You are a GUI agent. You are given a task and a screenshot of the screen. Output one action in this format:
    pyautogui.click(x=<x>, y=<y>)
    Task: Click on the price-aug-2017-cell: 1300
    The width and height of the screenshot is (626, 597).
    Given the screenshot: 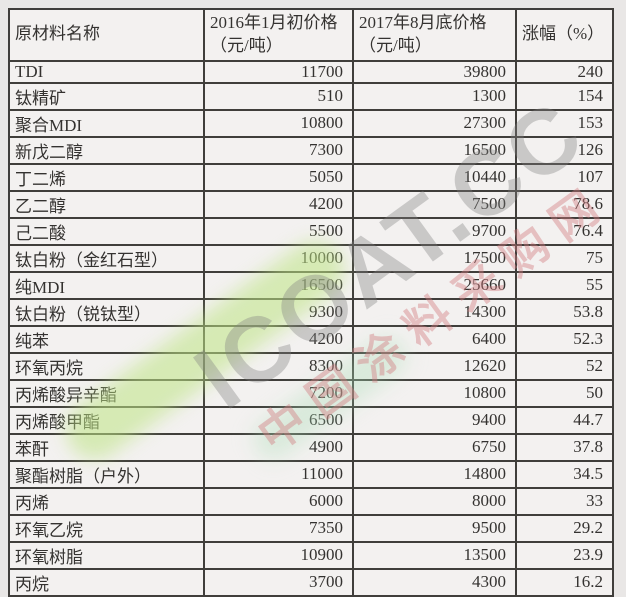 What is the action you would take?
    pyautogui.click(x=434, y=96)
    